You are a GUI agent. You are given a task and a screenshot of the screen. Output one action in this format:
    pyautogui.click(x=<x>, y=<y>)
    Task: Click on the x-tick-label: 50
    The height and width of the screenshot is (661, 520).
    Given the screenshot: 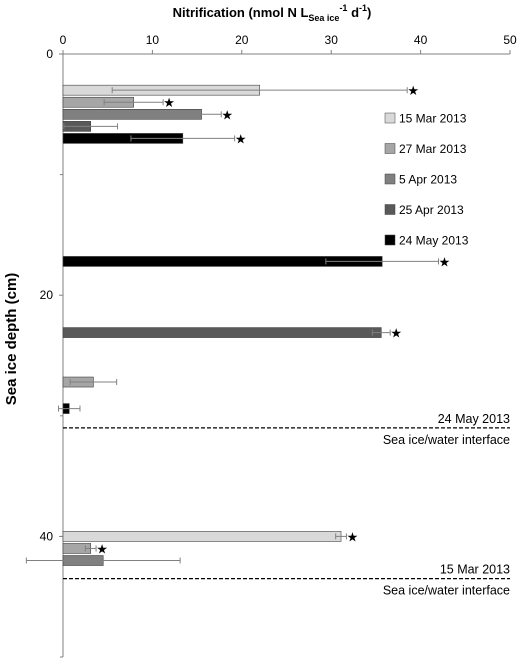 What is the action you would take?
    pyautogui.click(x=510, y=40)
    